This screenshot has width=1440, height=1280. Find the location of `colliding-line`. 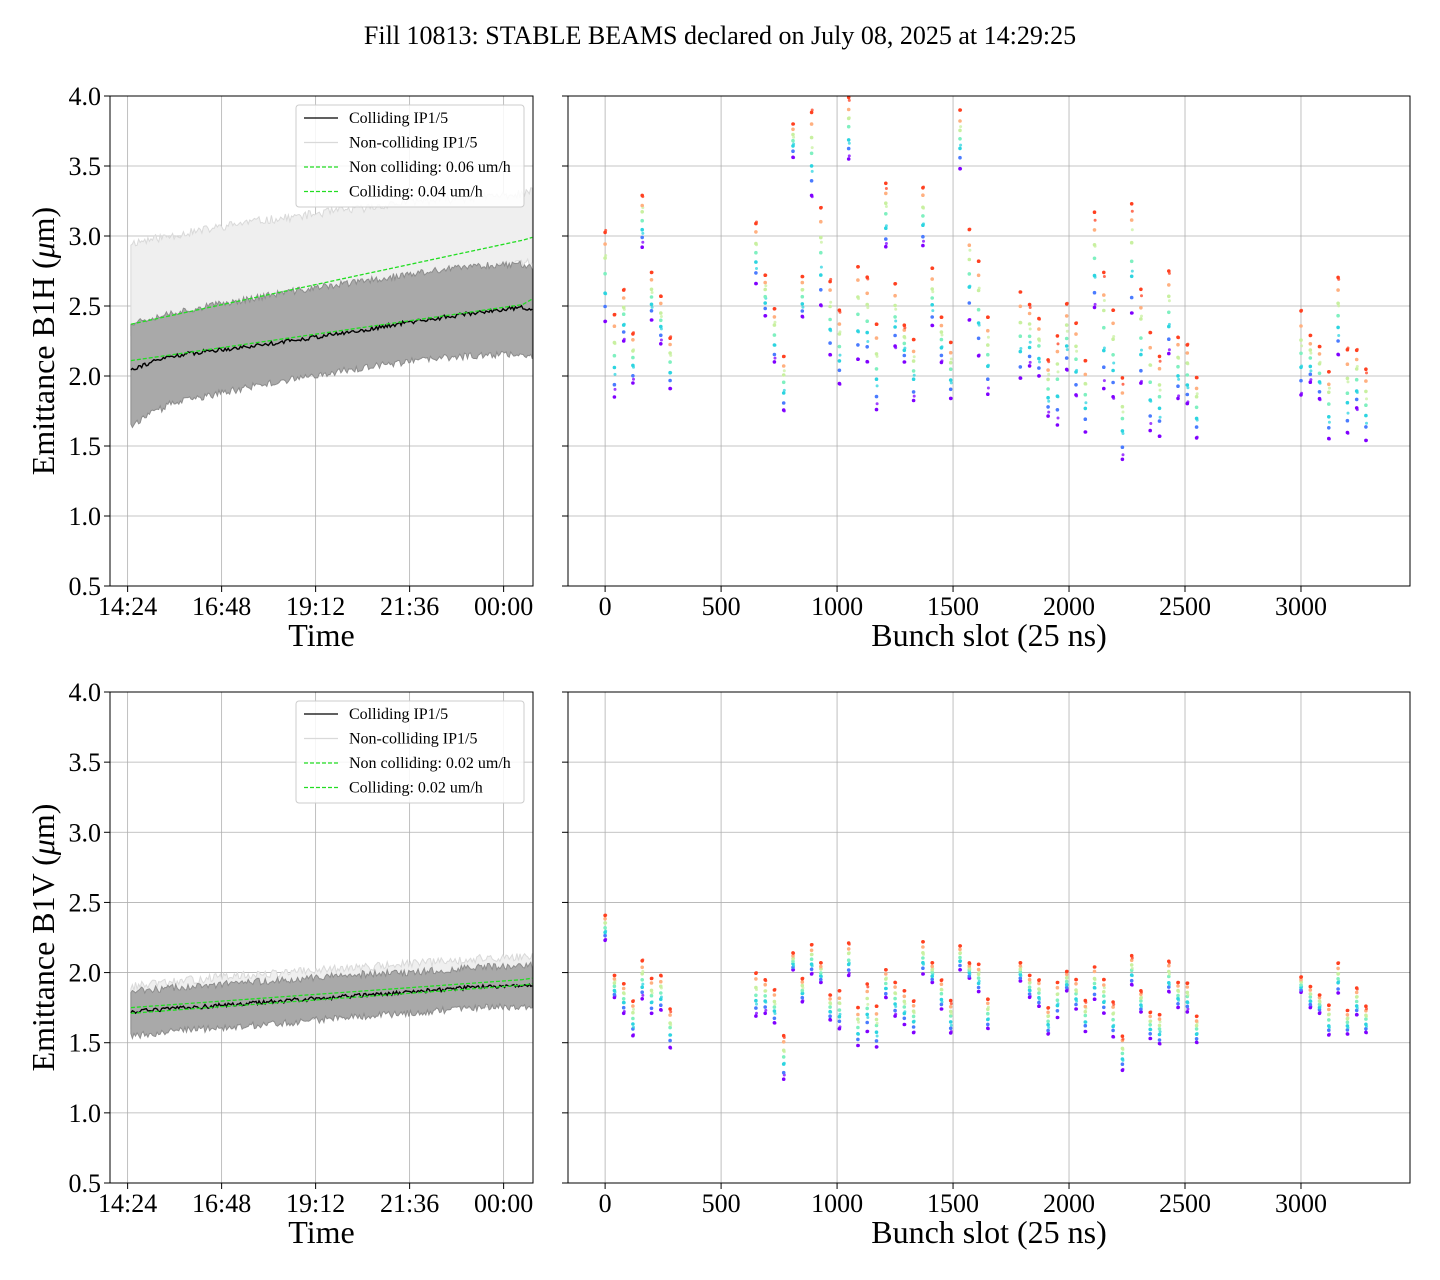

colliding-line is located at coordinates (331, 998).